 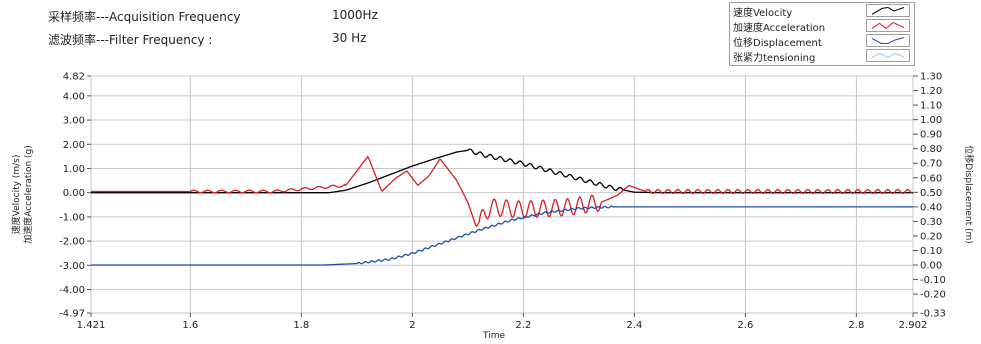 What do you see at coordinates (933, 280) in the screenshot?
I see `right-tick-label: -0.10` at bounding box center [933, 280].